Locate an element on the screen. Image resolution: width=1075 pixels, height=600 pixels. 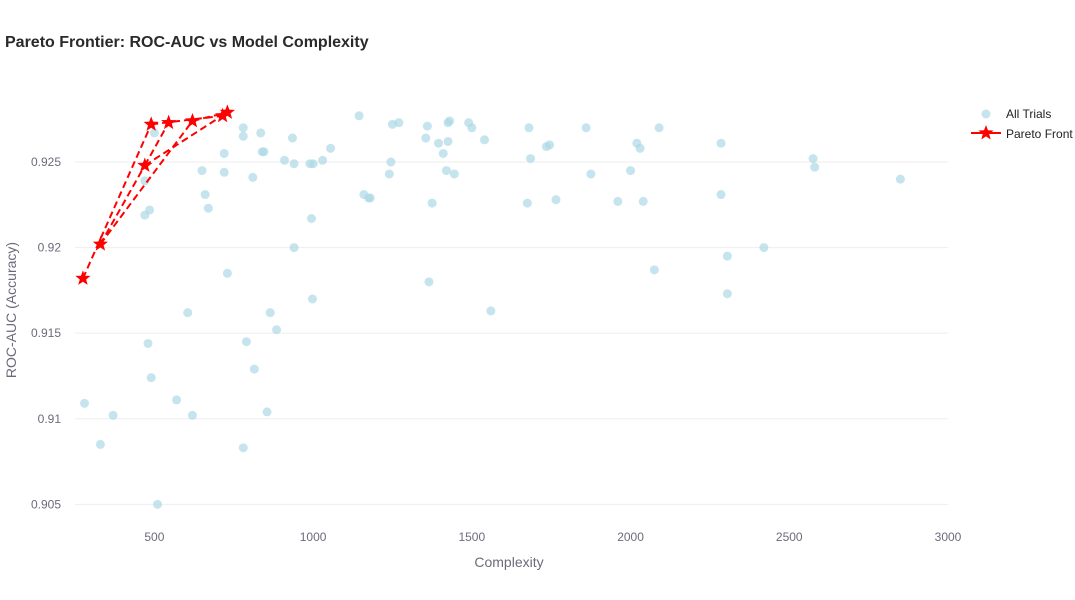
x-tick-label: 1500 is located at coordinates (471, 537).